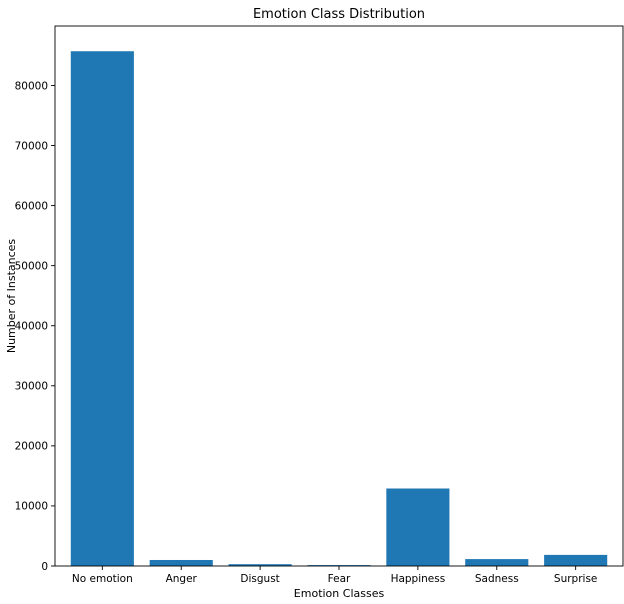 Image resolution: width=624 pixels, height=604 pixels. Describe the element at coordinates (182, 579) in the screenshot. I see `x-tick-label: Anger` at that location.